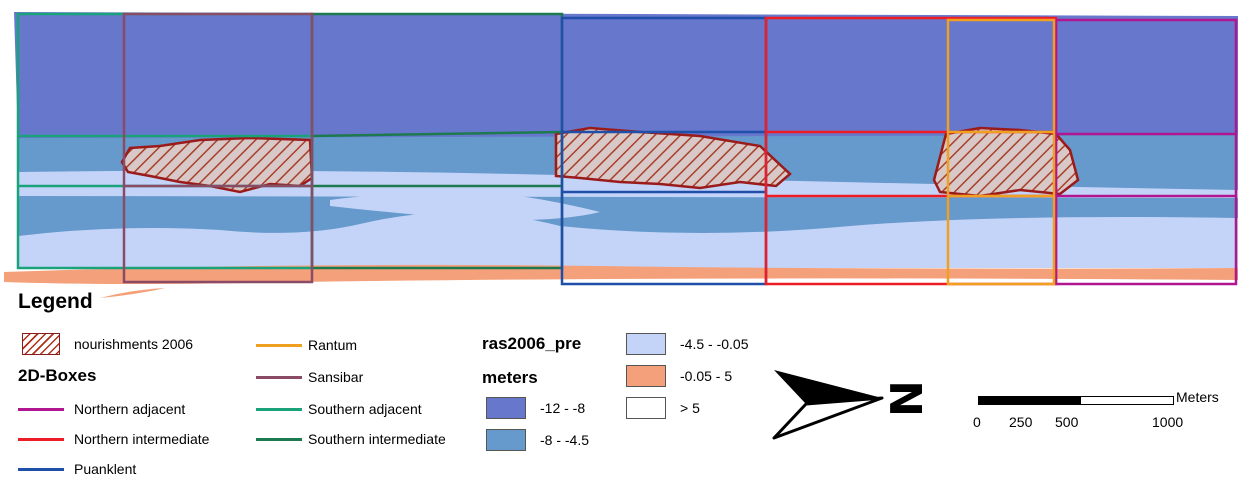  What do you see at coordinates (1127, 400) in the screenshot?
I see `scale-bar-white-segment` at bounding box center [1127, 400].